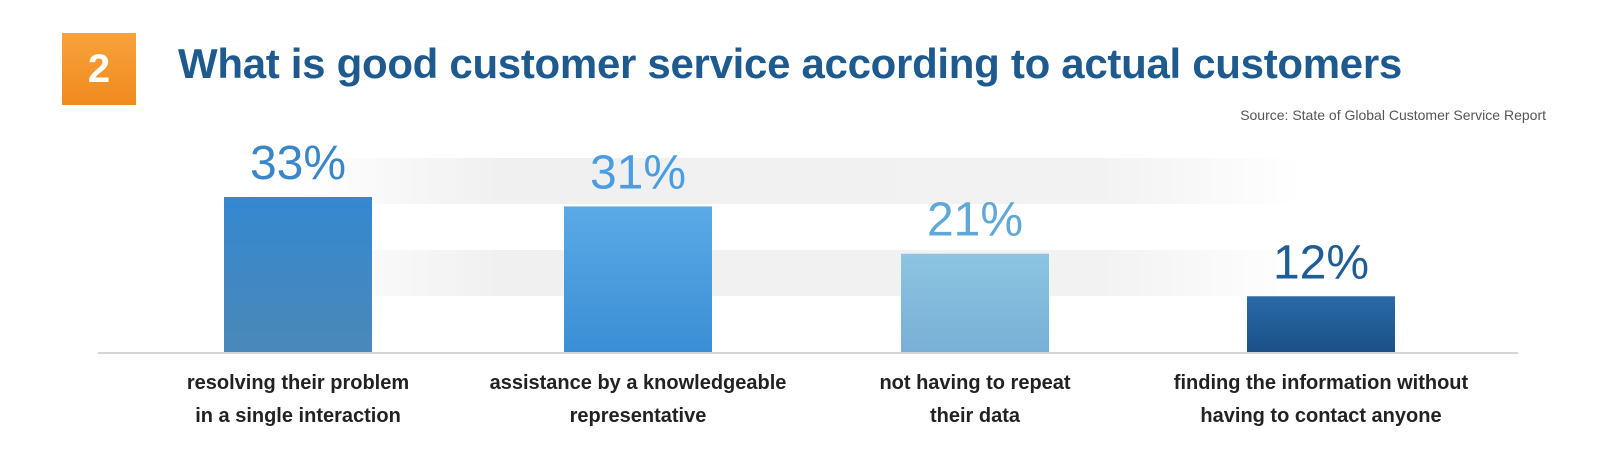 This screenshot has height=460, width=1616. Describe the element at coordinates (975, 220) in the screenshot. I see `value-label-3: 21%` at that location.